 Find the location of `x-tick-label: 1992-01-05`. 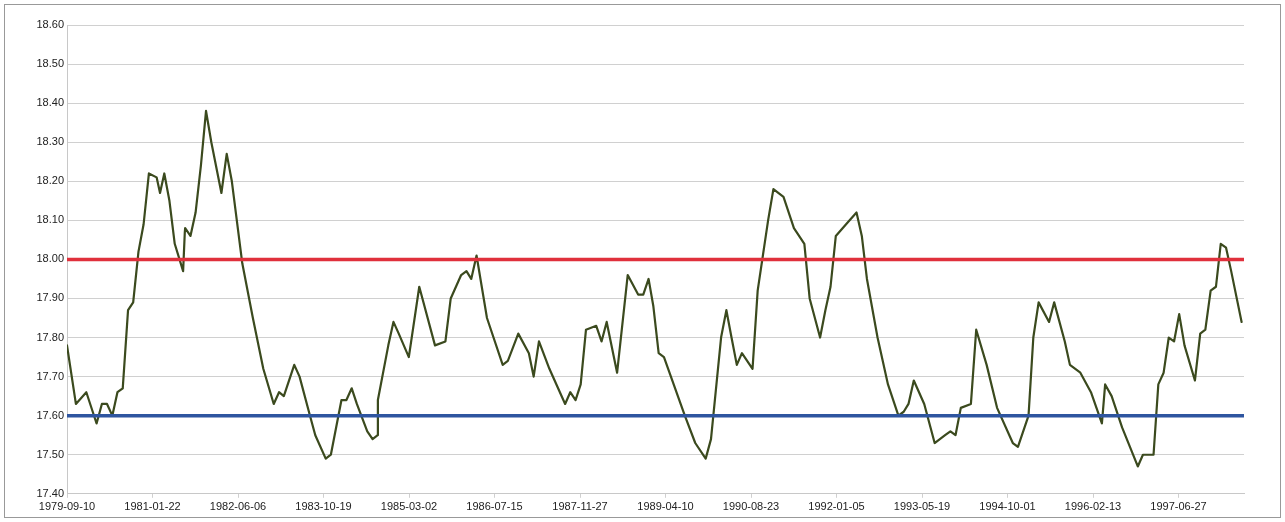

x-tick-label: 1992-01-05 is located at coordinates (836, 506).